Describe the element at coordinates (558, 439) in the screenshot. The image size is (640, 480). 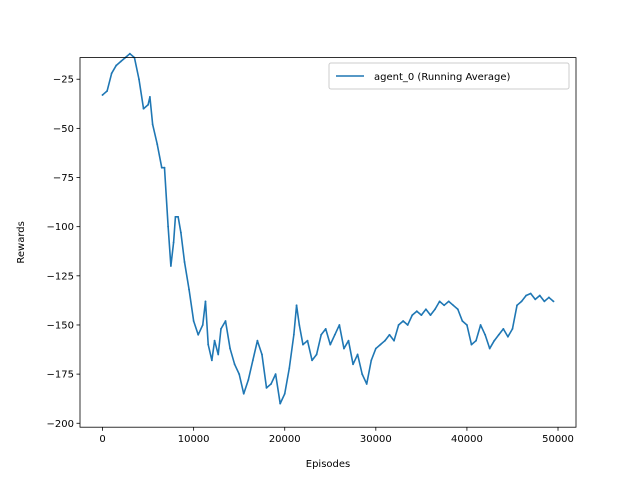
I see `x-tick-label: 50000` at that location.